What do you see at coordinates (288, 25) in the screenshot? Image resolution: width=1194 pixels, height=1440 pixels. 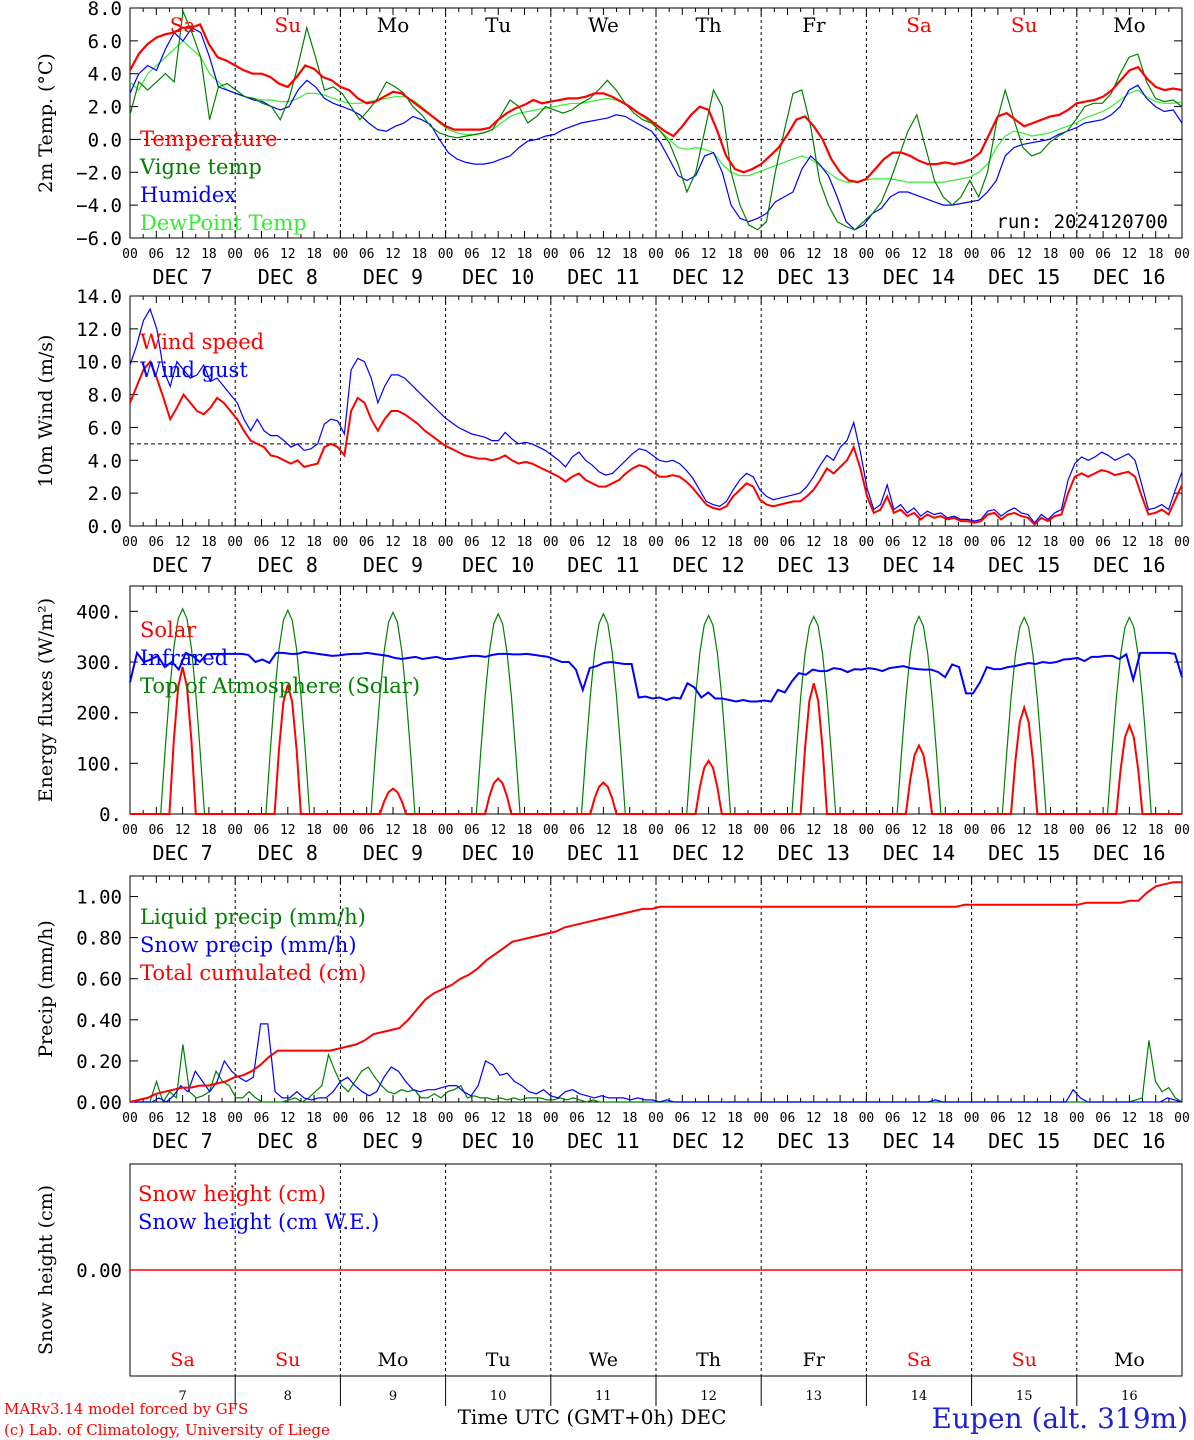 I see `day-name: Su` at bounding box center [288, 25].